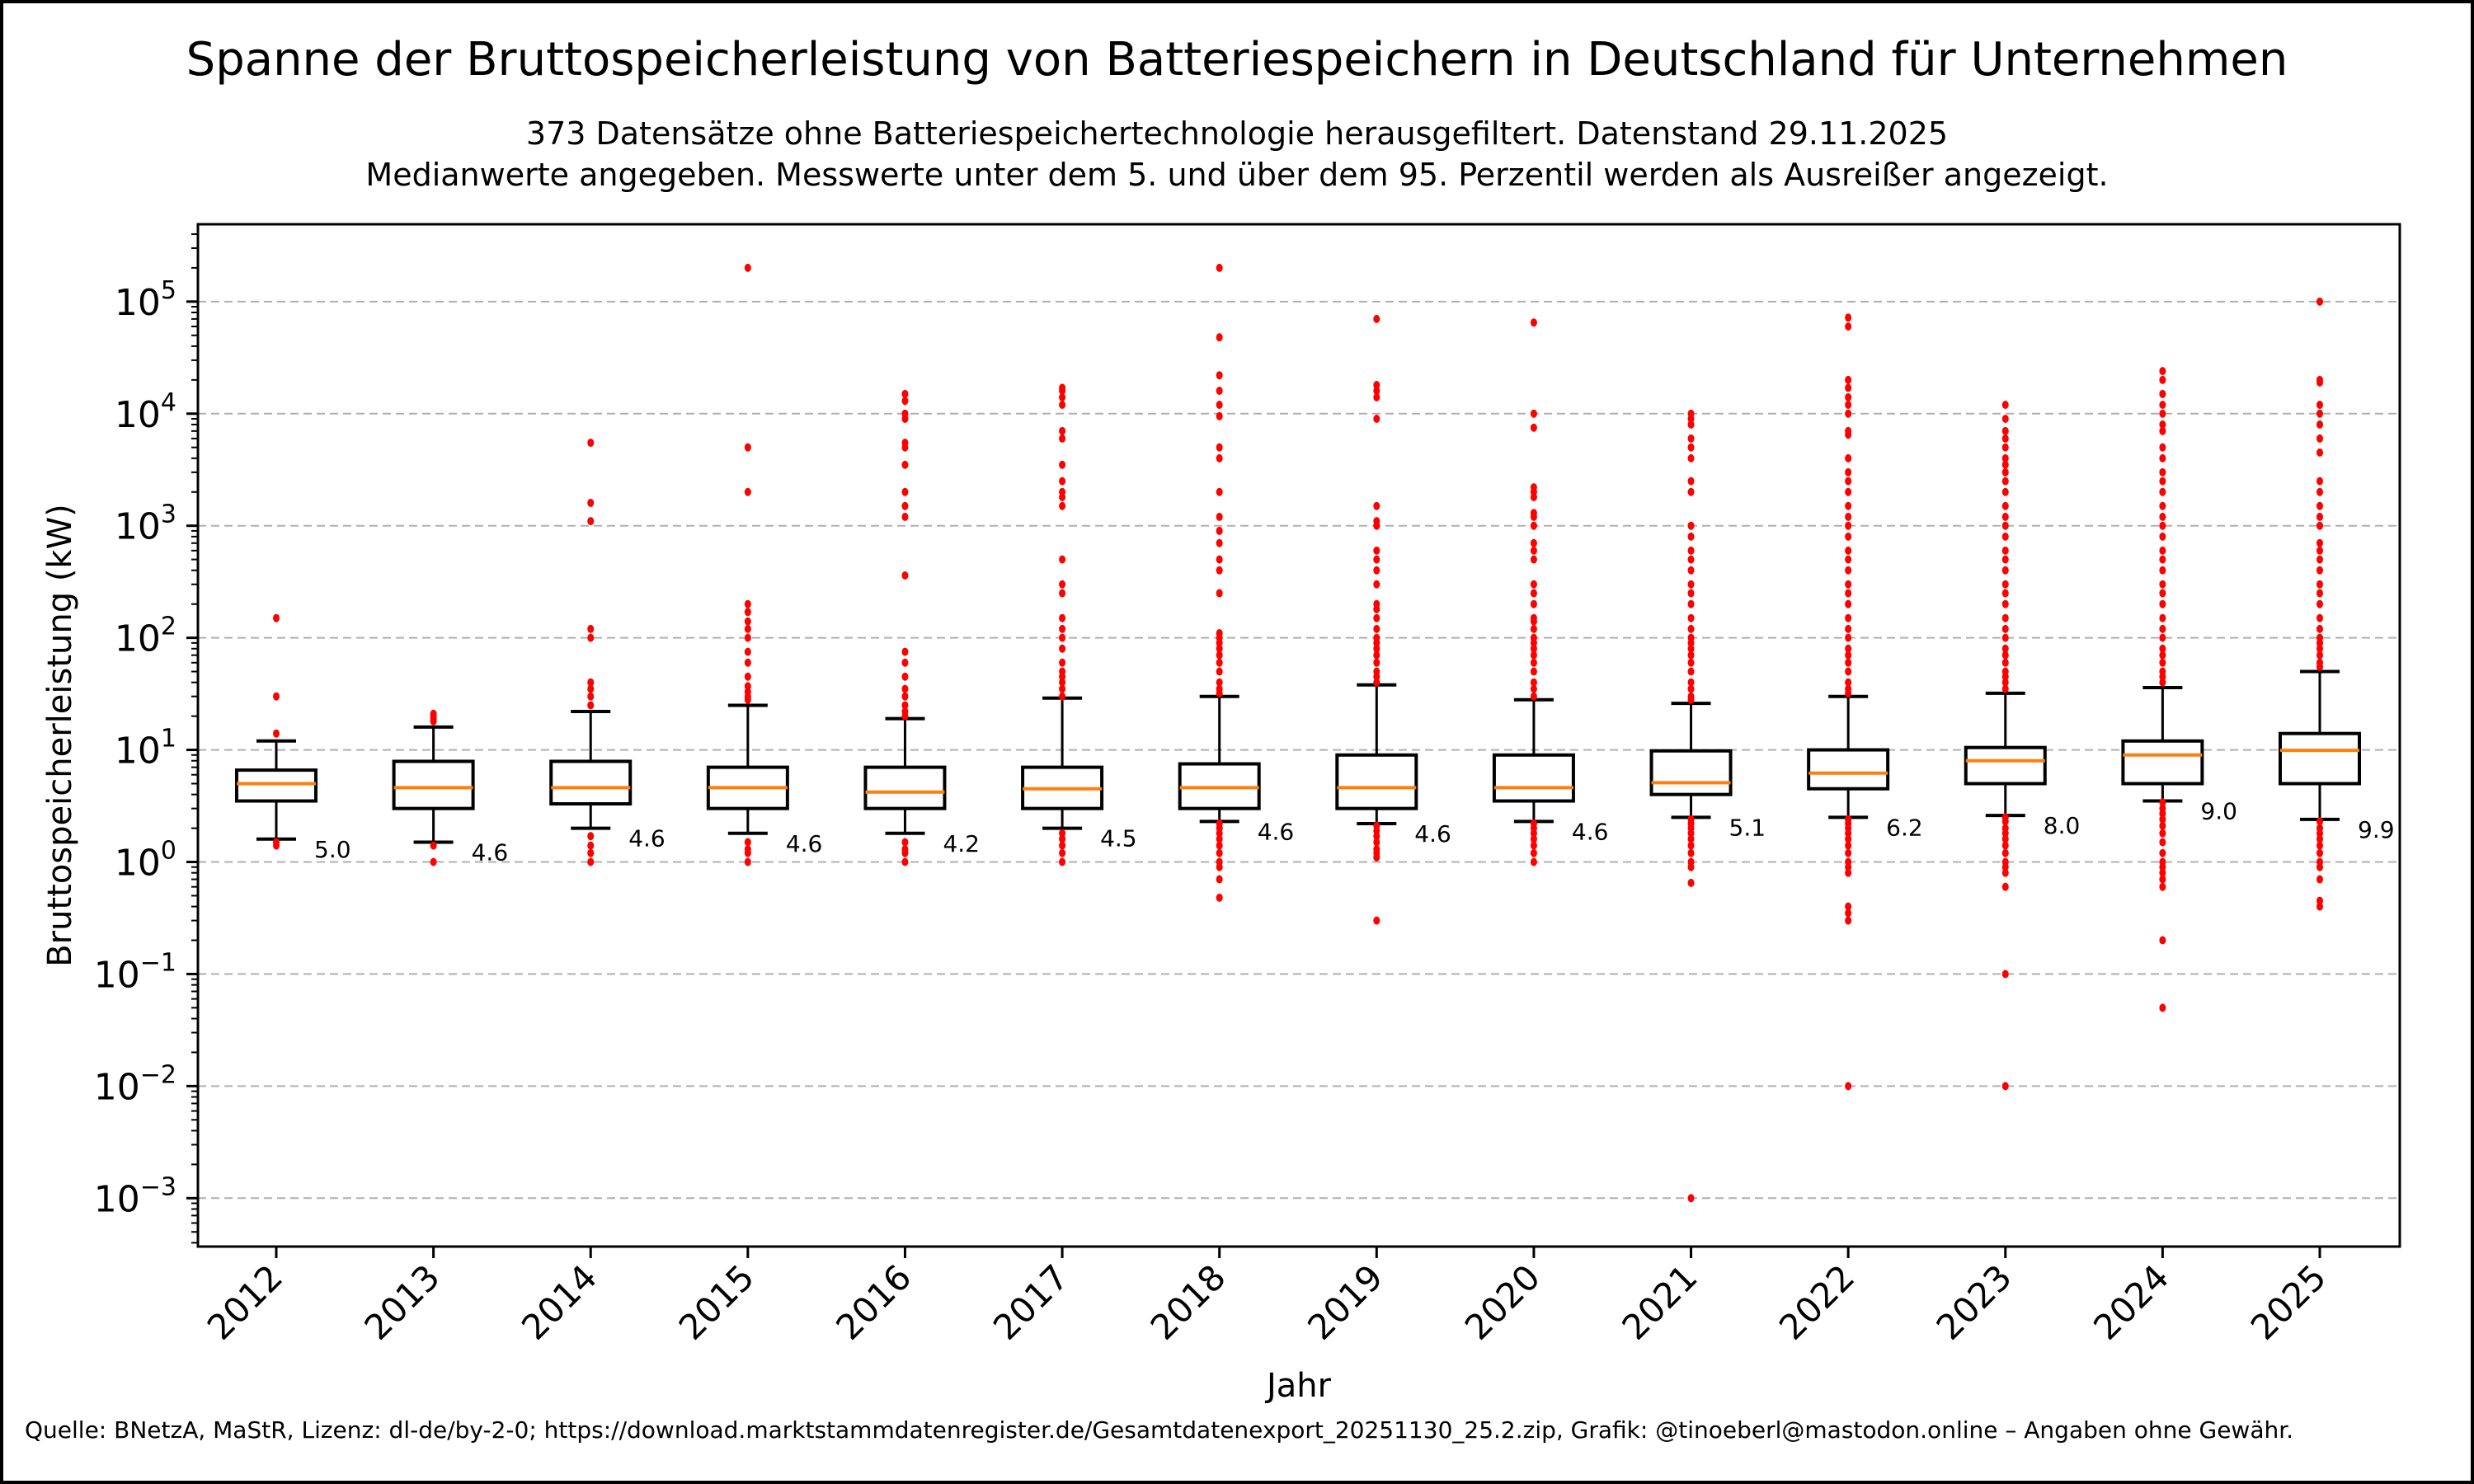 This screenshot has height=1484, width=2474. What do you see at coordinates (145, 524) in the screenshot?
I see `y-tick-label: 10³` at bounding box center [145, 524].